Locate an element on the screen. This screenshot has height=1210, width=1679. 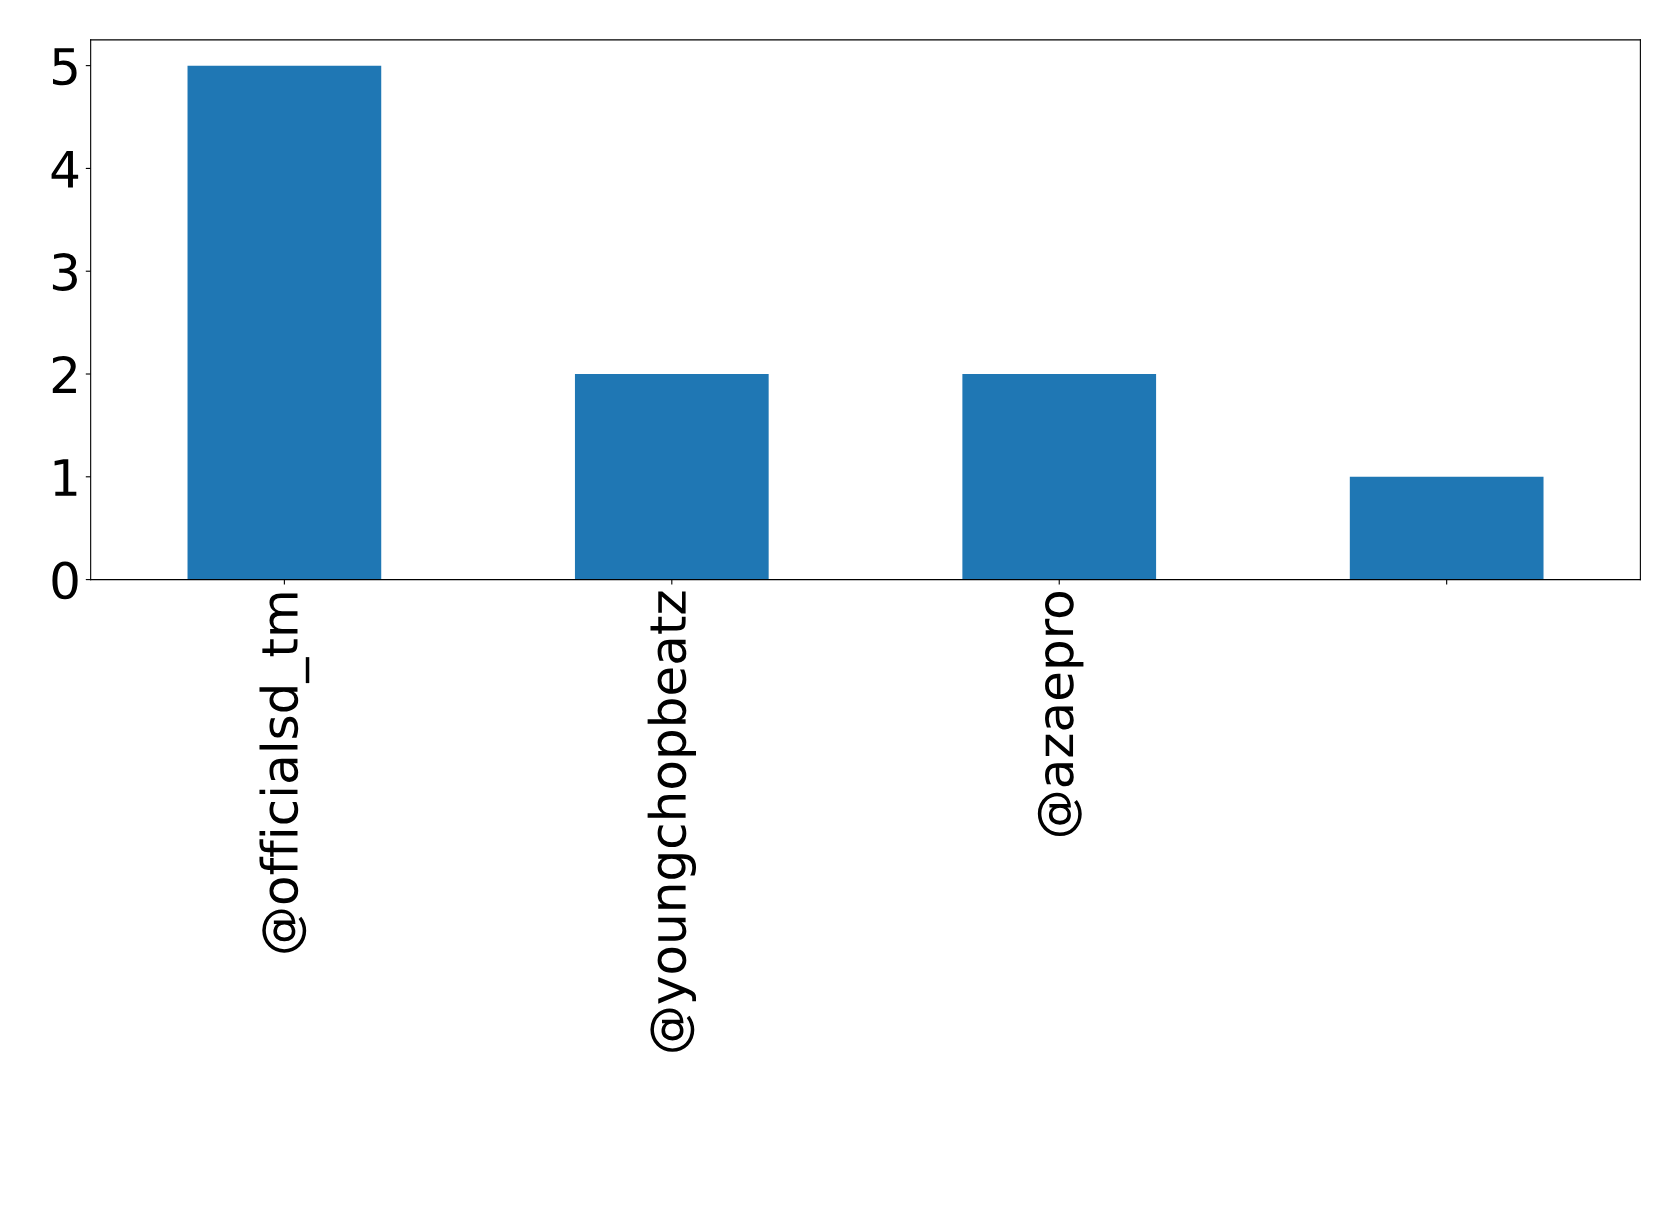
x-tick-label: @officialsd_tm is located at coordinates (284, 773).